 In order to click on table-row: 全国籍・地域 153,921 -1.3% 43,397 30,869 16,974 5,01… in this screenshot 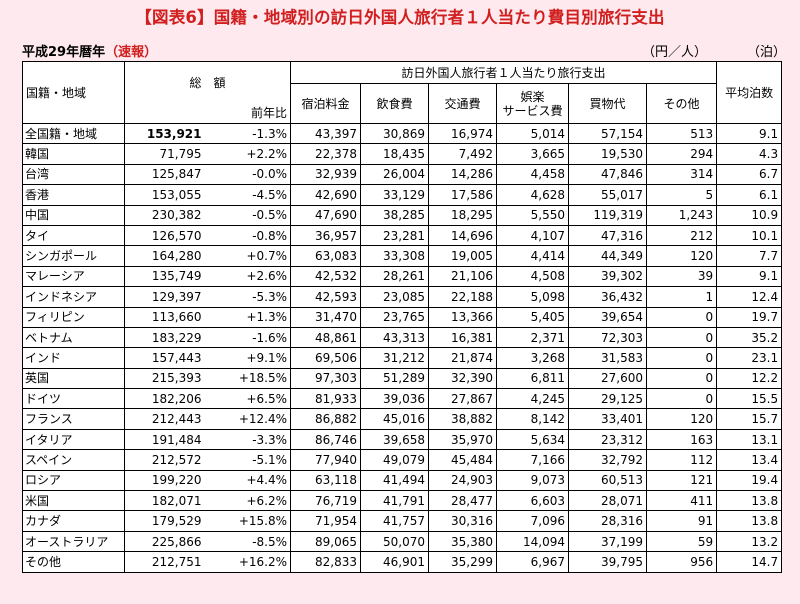, I will do `click(402, 133)`.